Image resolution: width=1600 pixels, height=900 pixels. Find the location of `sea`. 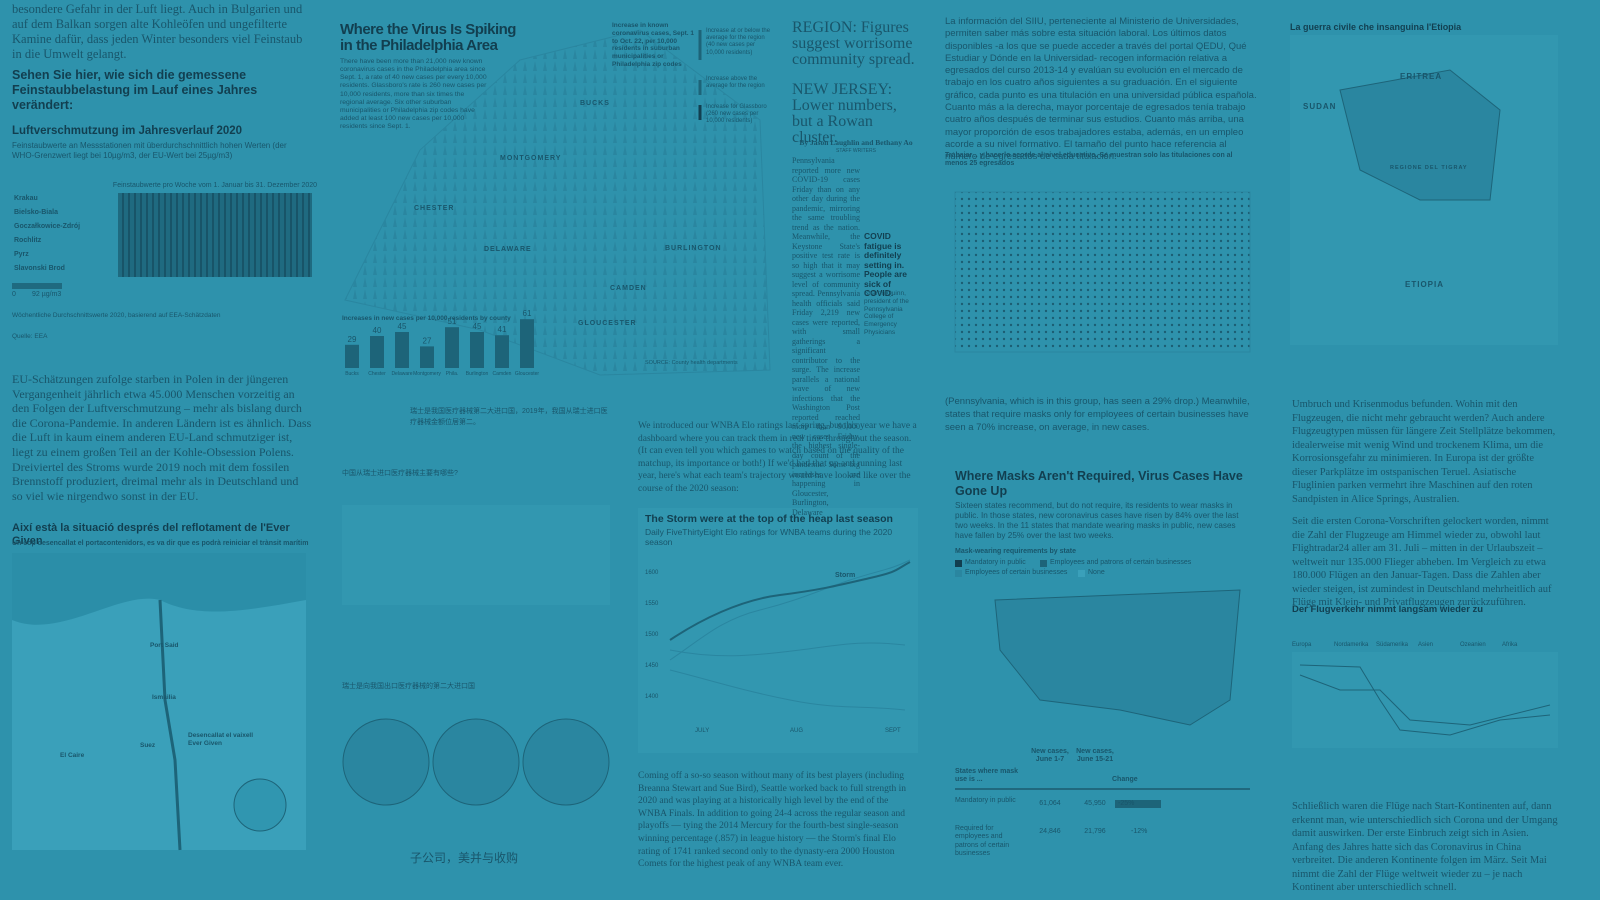

sea is located at coordinates (159, 589).